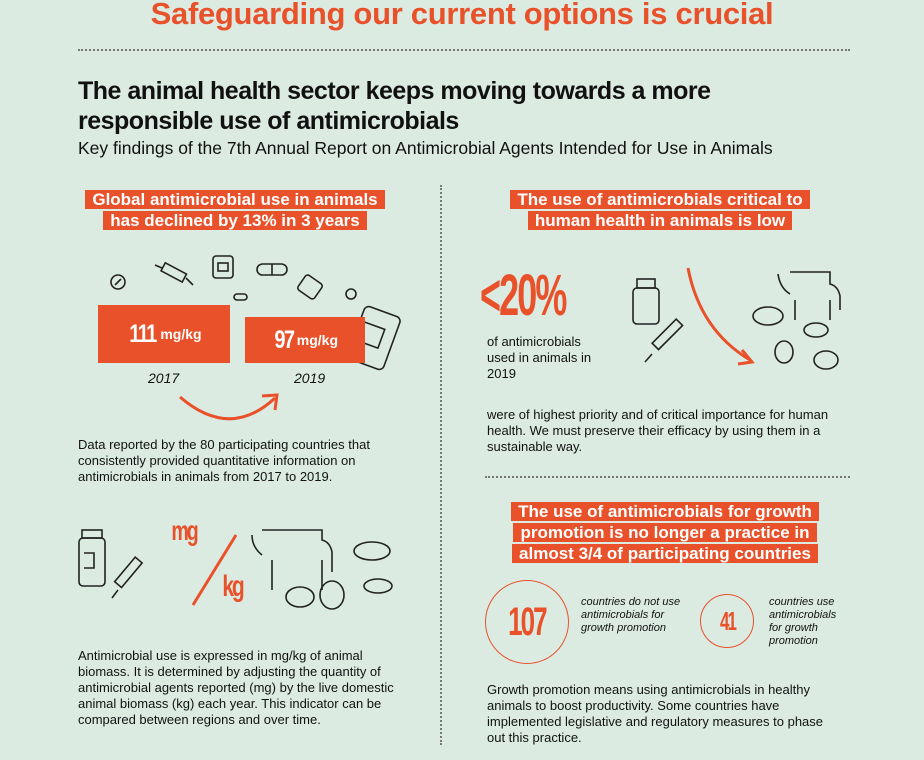 Image resolution: width=924 pixels, height=760 pixels. Describe the element at coordinates (665, 553) in the screenshot. I see `banner-line: almost 3/4 of participating countries` at that location.